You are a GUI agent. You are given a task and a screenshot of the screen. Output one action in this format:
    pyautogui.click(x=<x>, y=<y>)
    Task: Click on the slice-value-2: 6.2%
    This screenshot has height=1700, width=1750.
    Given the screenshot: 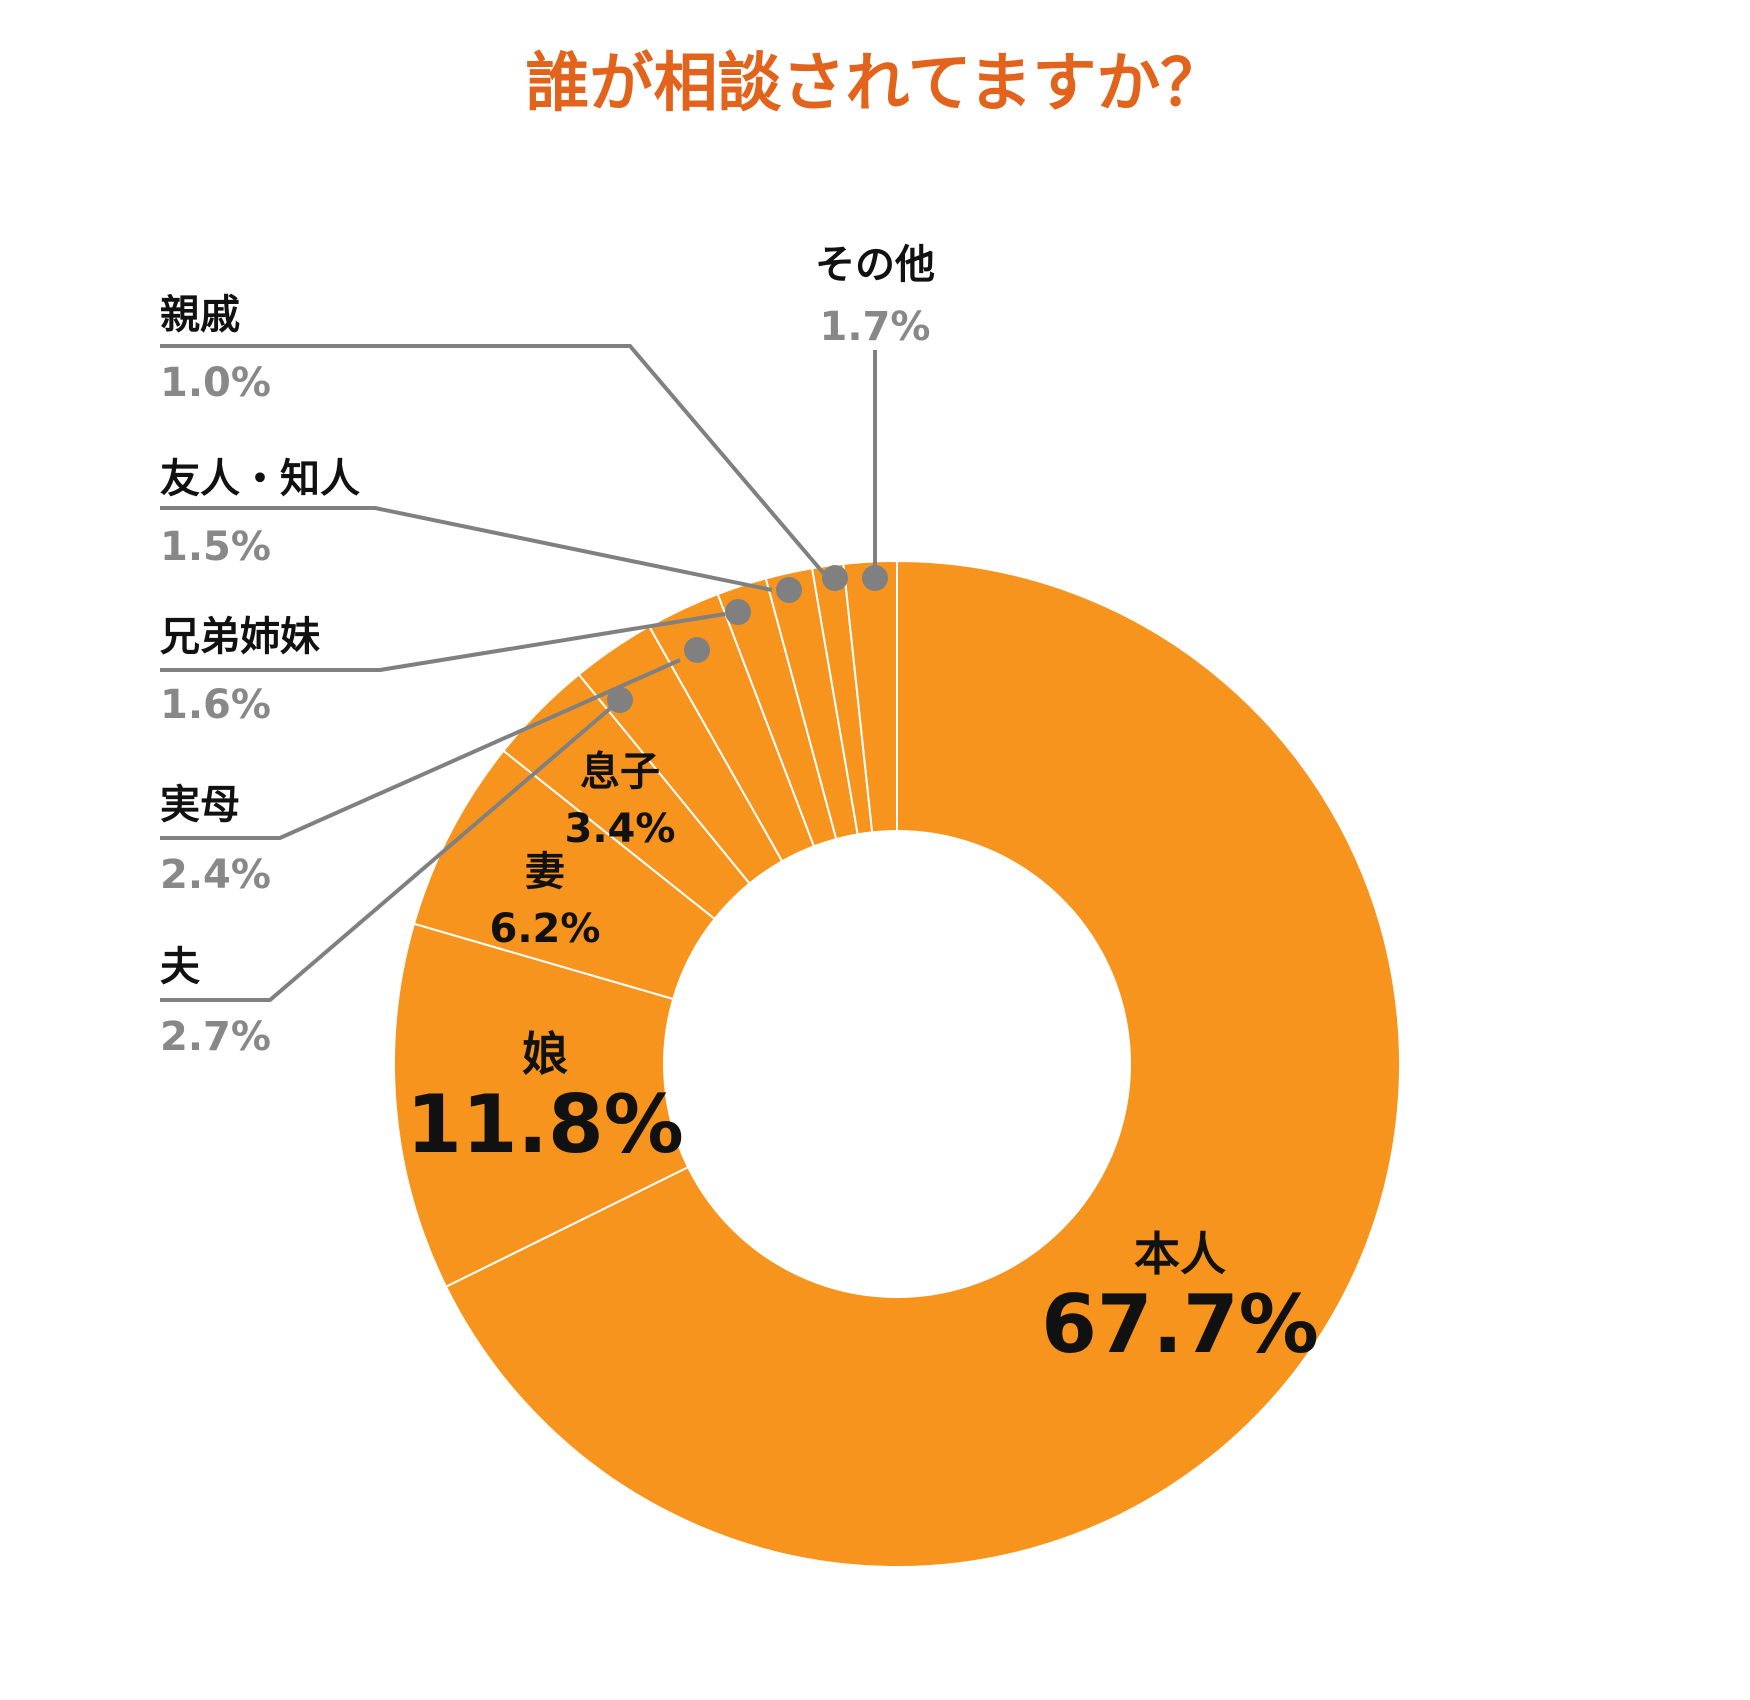 What is the action you would take?
    pyautogui.click(x=545, y=929)
    